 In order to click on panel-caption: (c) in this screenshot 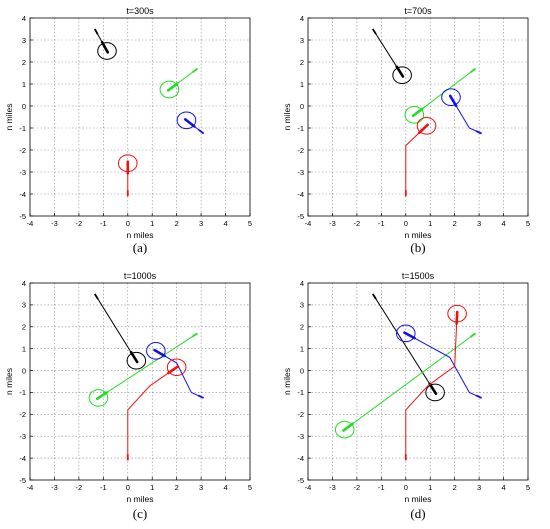, I will do `click(140, 513)`.